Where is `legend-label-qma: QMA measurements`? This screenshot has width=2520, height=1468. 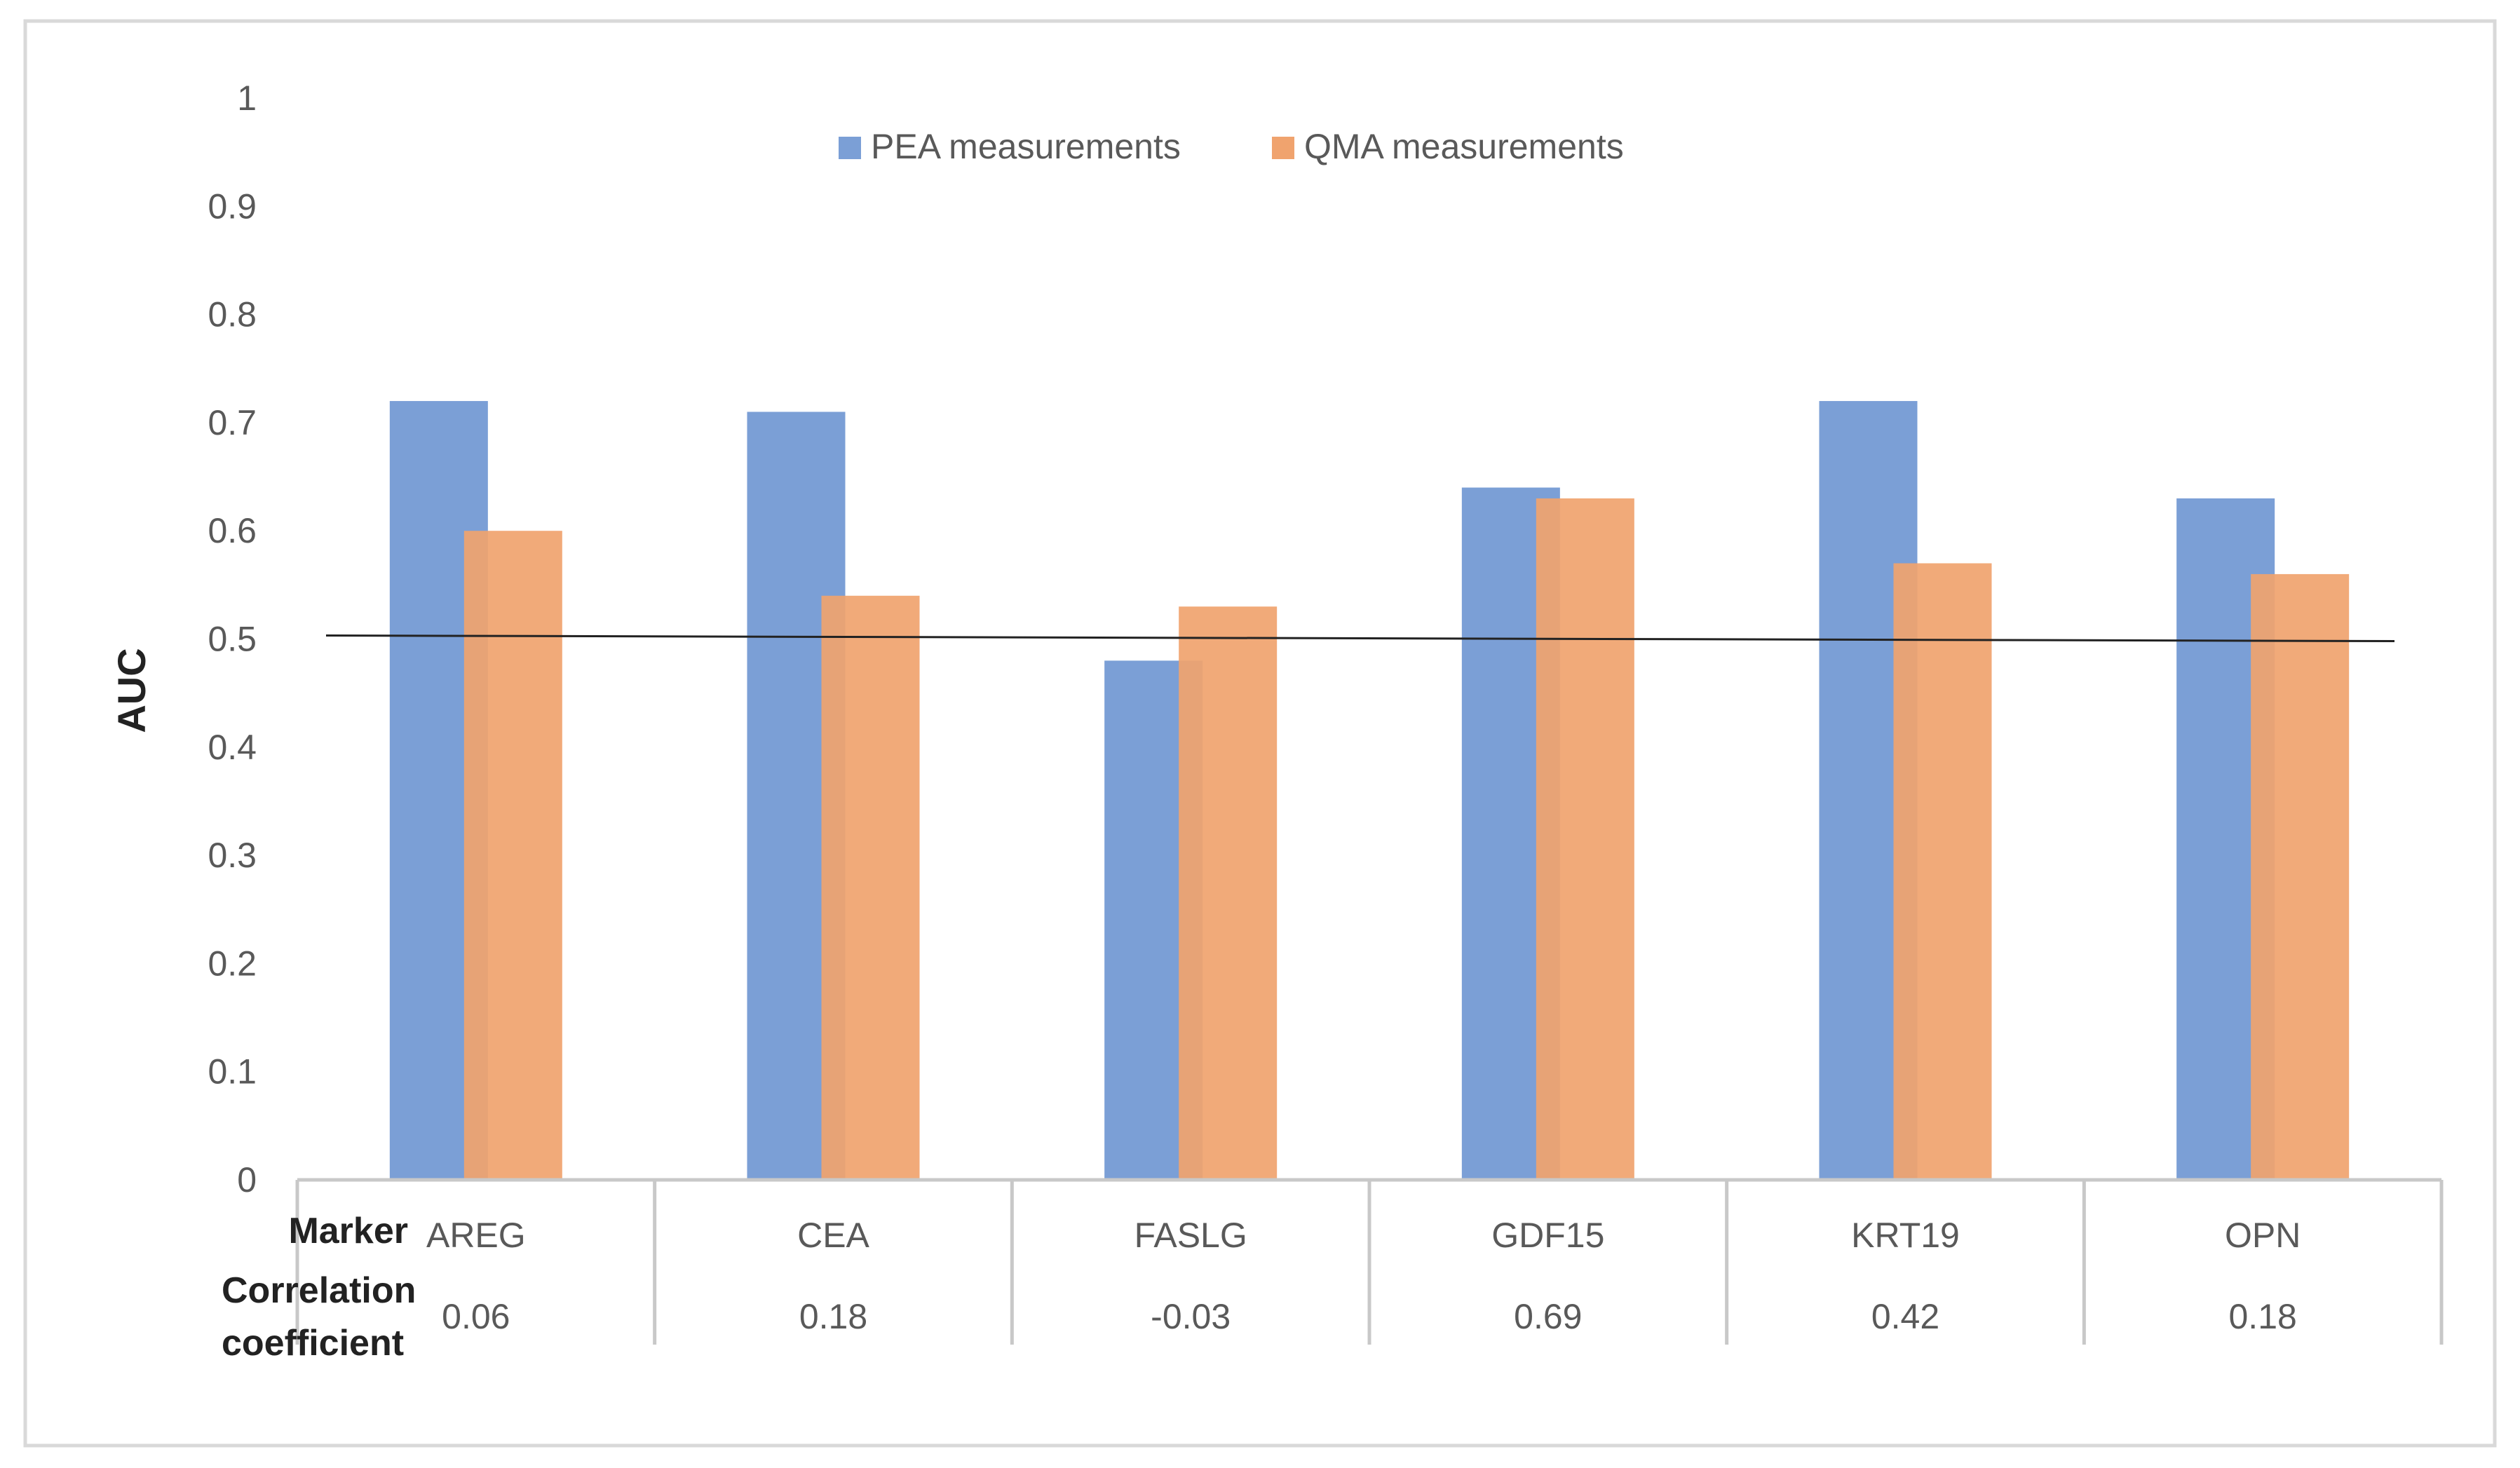
legend-label-qma: QMA measurements is located at coordinates (1464, 146).